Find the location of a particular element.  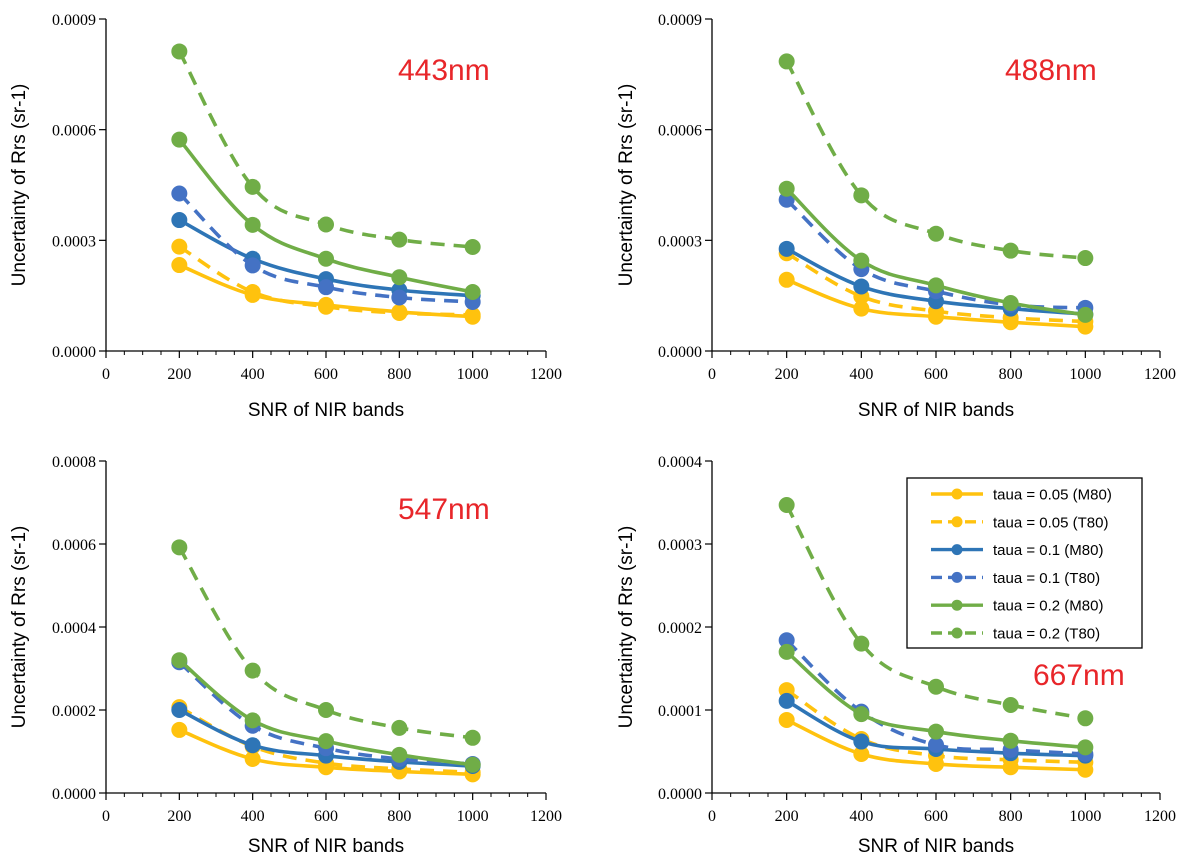

legend-label: taua = 0.05 (T80) is located at coordinates (1051, 522).